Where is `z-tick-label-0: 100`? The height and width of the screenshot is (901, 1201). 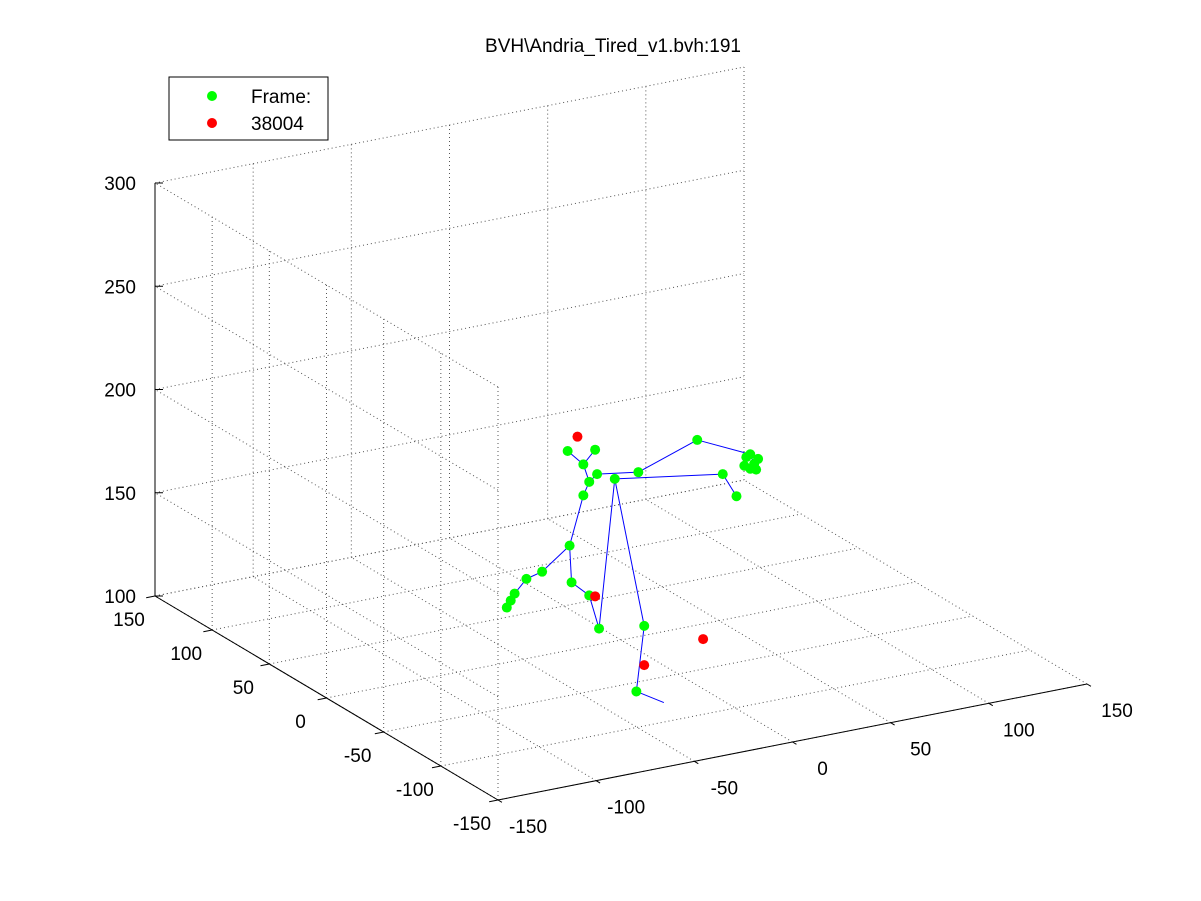
z-tick-label-0: 100 is located at coordinates (120, 597).